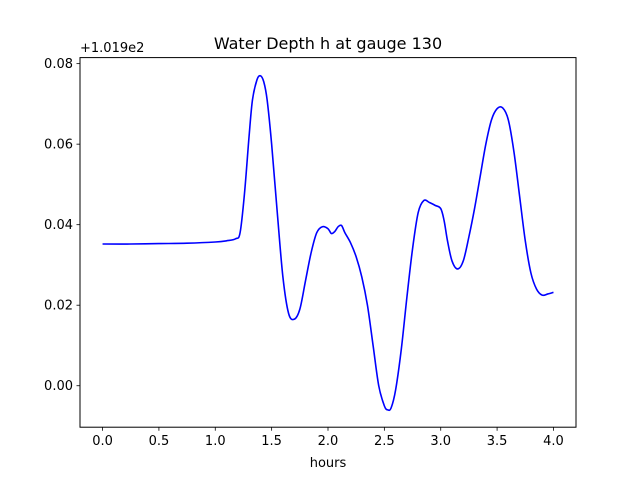  I want to click on y-tick-label: 0.04, so click(58, 225).